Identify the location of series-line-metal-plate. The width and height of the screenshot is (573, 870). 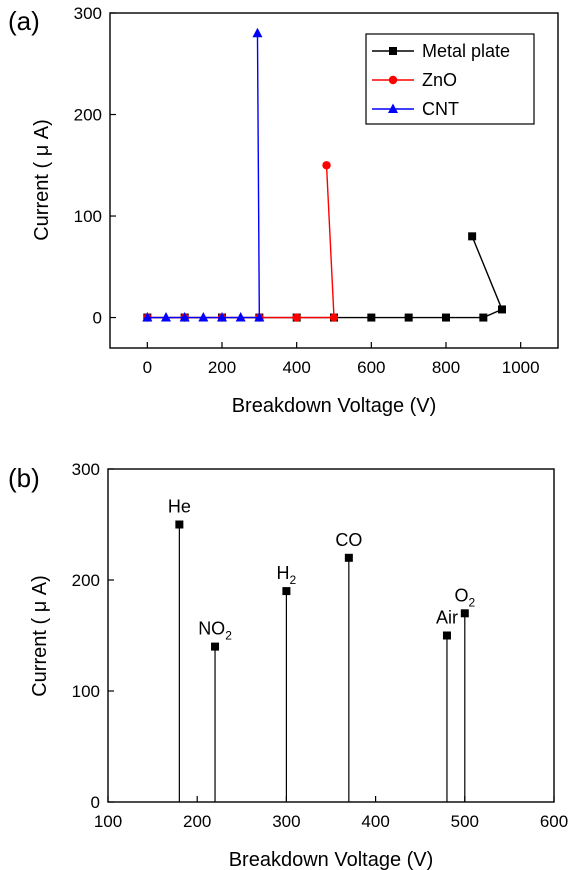
(325, 277).